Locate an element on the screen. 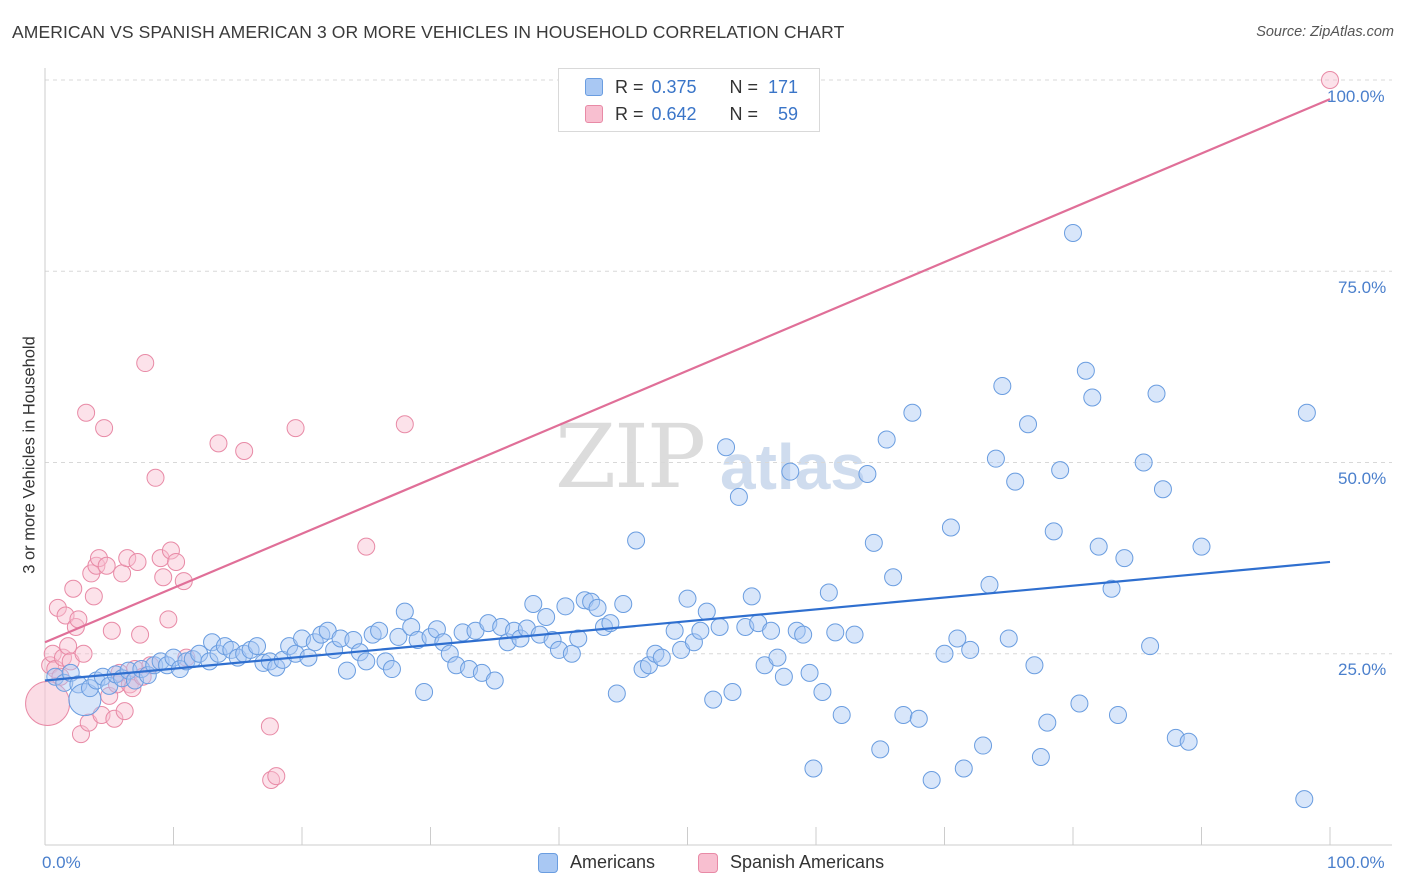  n-label: N = is located at coordinates (744, 86).